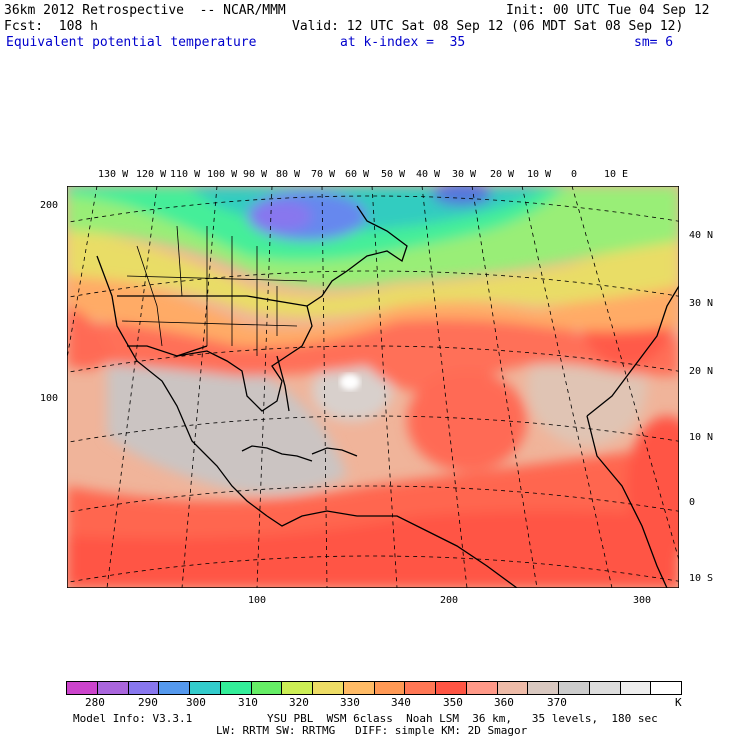  Describe the element at coordinates (504, 702) in the screenshot. I see `colorbar-label: 360` at that location.